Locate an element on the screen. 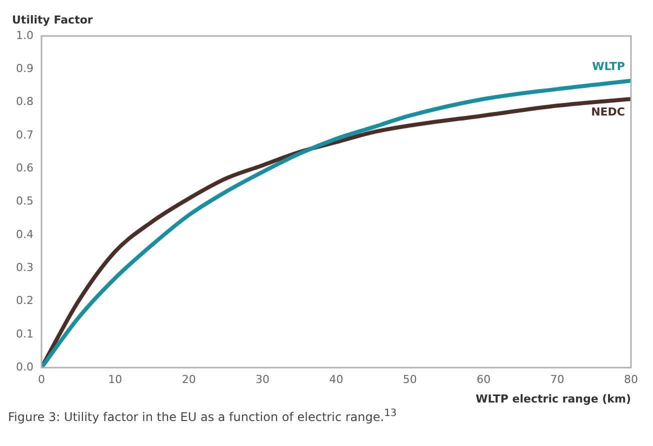  x-tick-label: 80 is located at coordinates (631, 379).